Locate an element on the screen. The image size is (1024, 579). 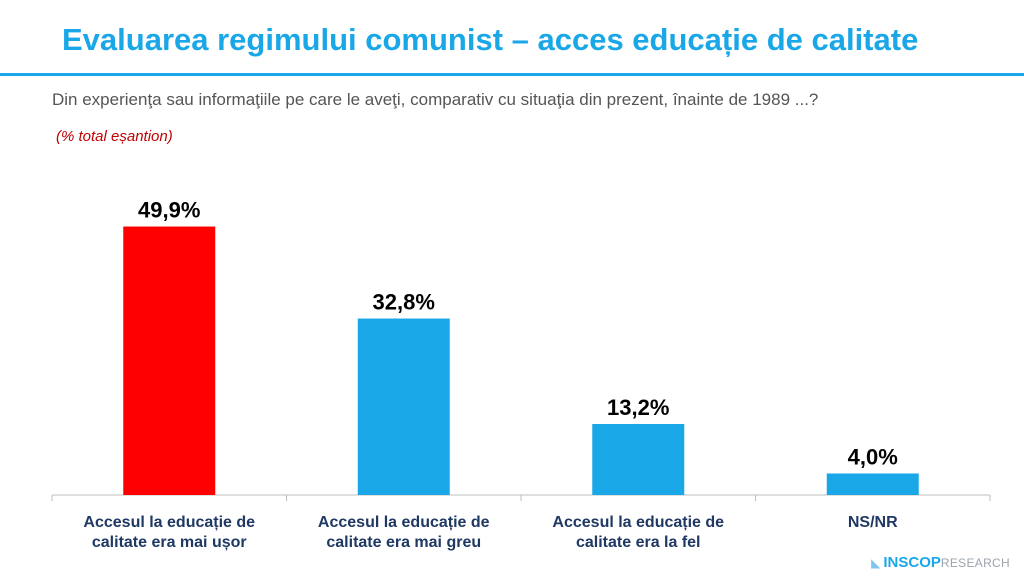
brand-suffix: RESEARCH is located at coordinates (975, 562).